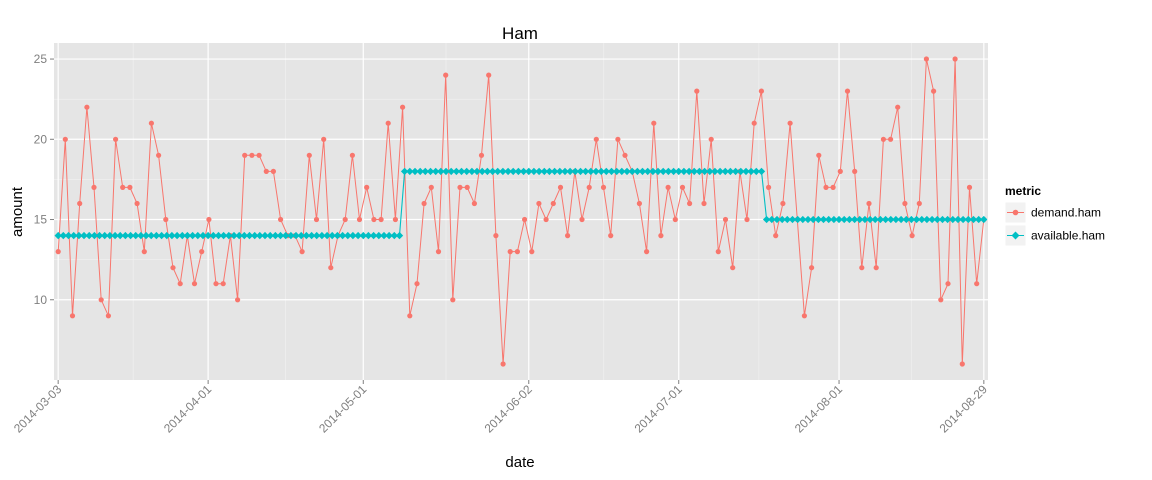 This screenshot has height=480, width=1152. Describe the element at coordinates (1023, 191) in the screenshot. I see `legend-title: metric` at that location.